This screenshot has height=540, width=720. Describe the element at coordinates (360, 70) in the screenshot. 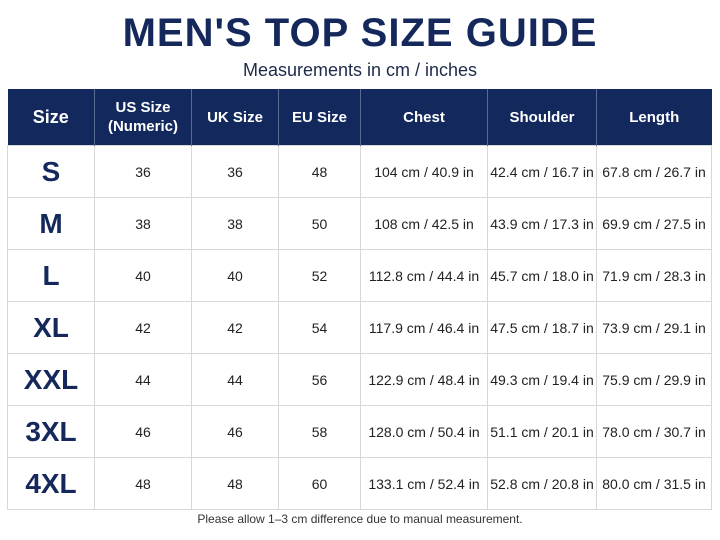

I see `page-subtitle: Measurements in cm / inches` at that location.